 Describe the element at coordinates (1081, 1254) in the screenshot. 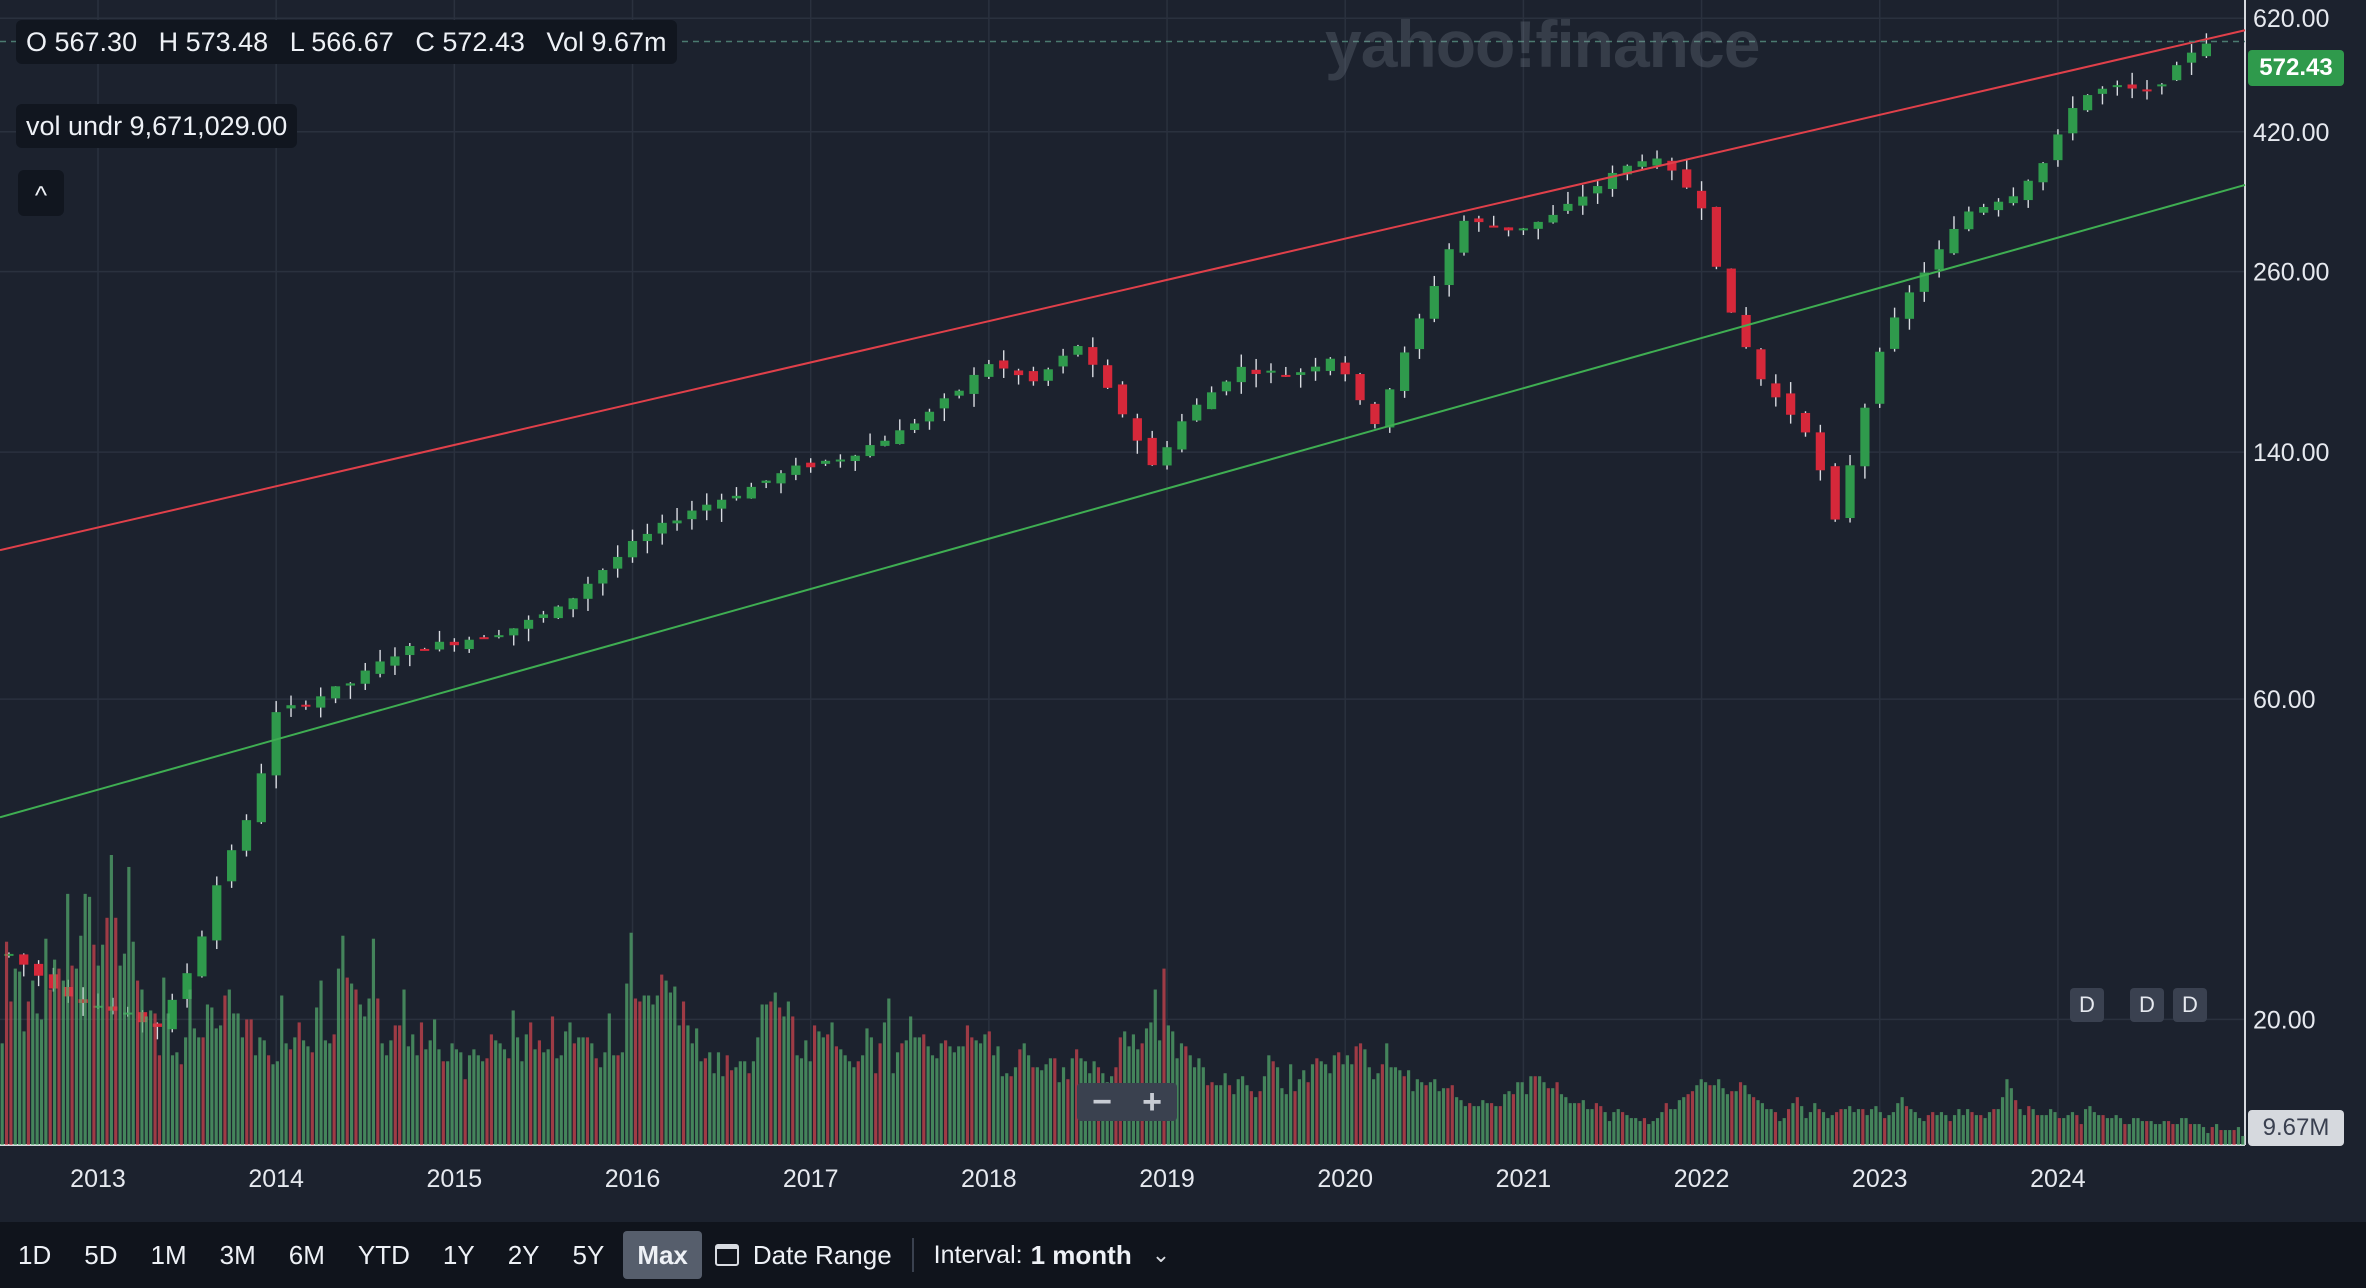

I see `interval-select: 1 month` at that location.